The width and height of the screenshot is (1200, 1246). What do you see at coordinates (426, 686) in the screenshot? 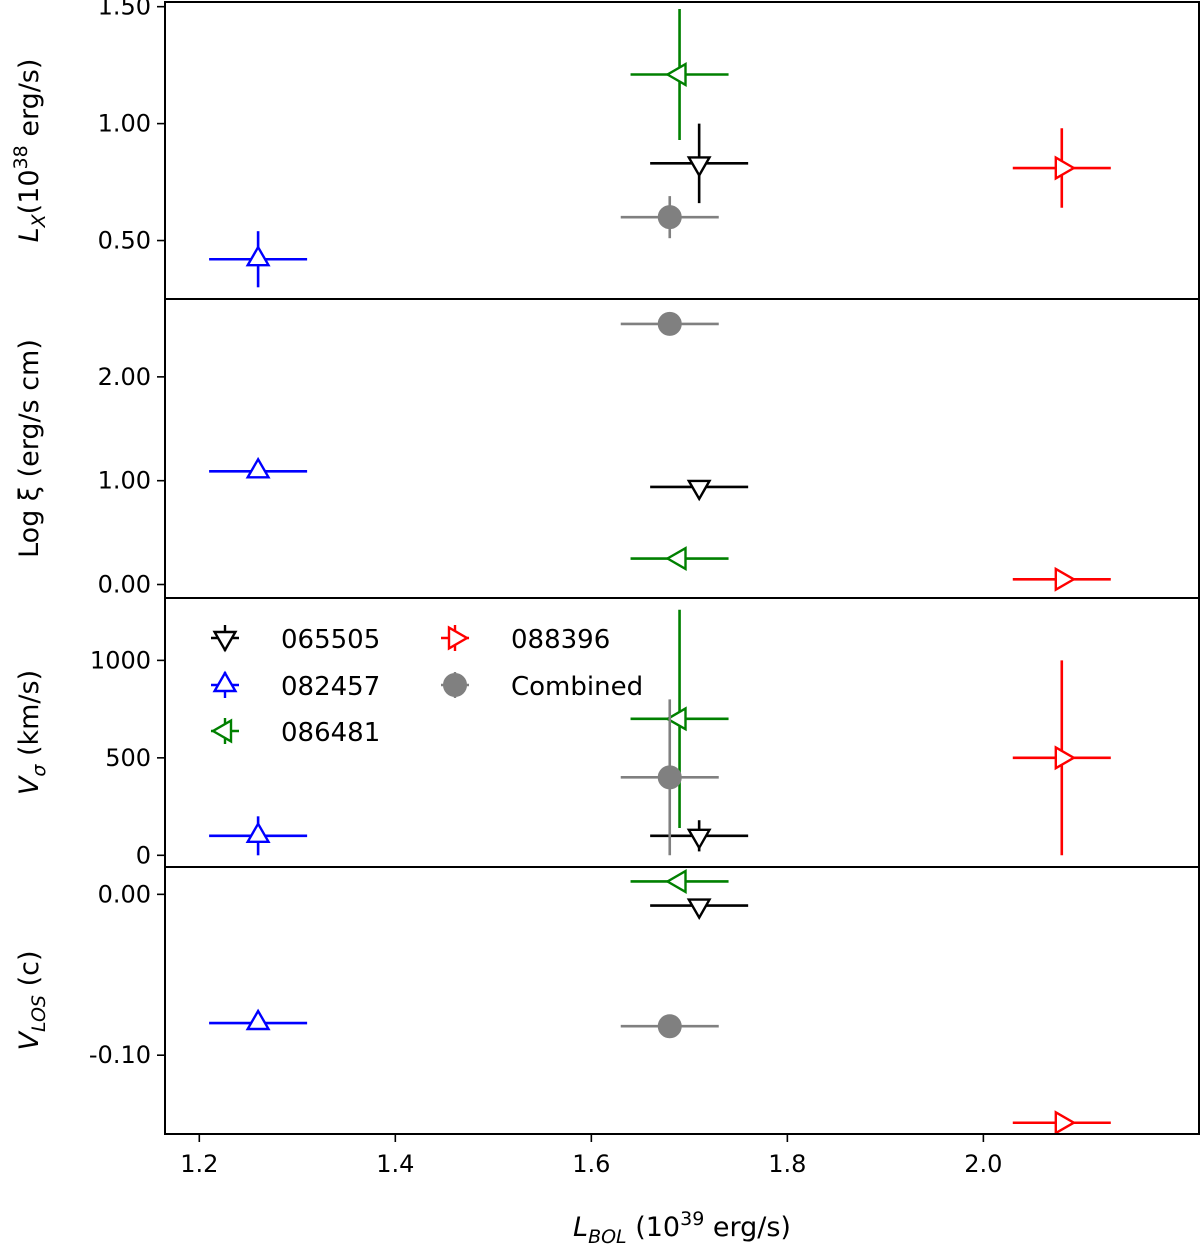
I see `legend: 065505 082457 086481 088396 Combined` at bounding box center [426, 686].